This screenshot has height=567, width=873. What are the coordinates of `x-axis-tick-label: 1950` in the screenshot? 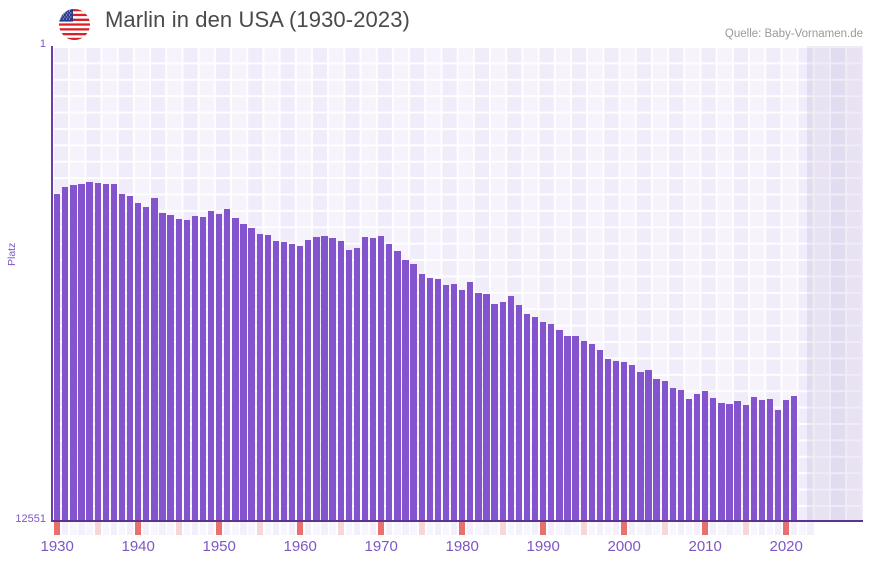 It's located at (219, 546).